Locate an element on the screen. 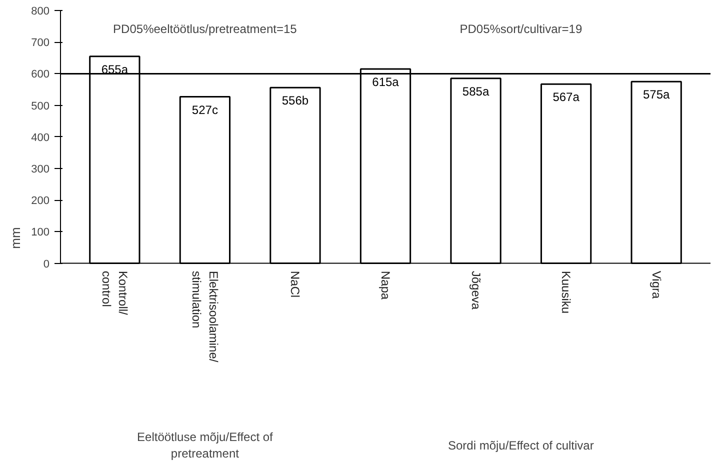 Image resolution: width=724 pixels, height=475 pixels. data-label: 527c is located at coordinates (205, 109).